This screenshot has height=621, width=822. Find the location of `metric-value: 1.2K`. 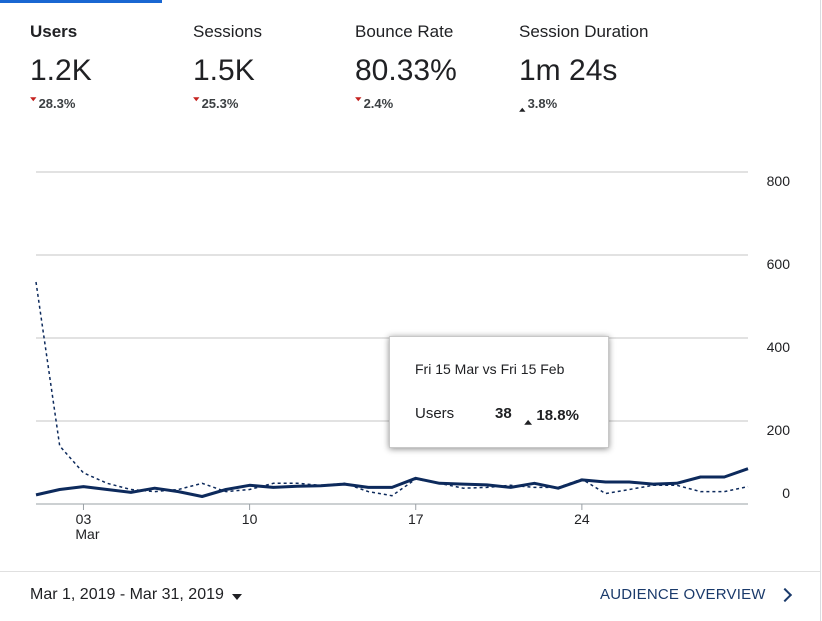

metric-value: 1.2K is located at coordinates (61, 70).